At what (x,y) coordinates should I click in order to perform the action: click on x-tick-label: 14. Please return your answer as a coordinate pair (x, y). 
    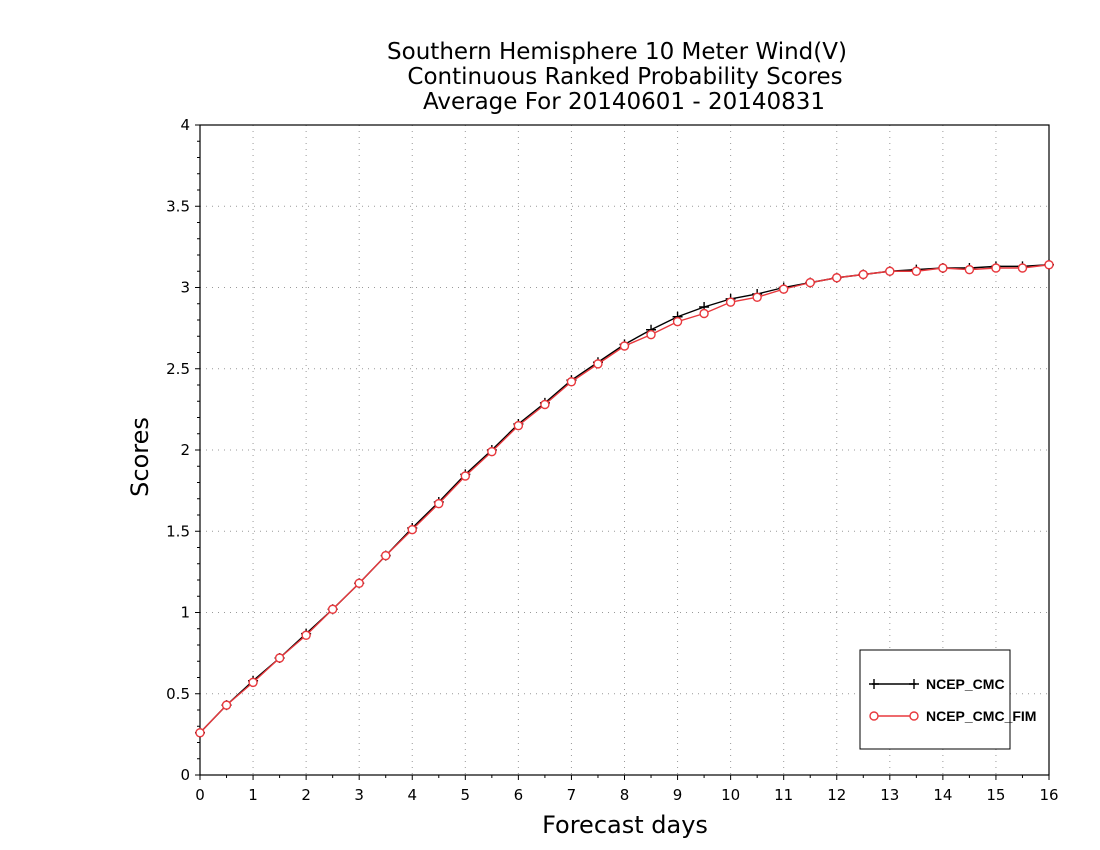
    Looking at the image, I should click on (942, 795).